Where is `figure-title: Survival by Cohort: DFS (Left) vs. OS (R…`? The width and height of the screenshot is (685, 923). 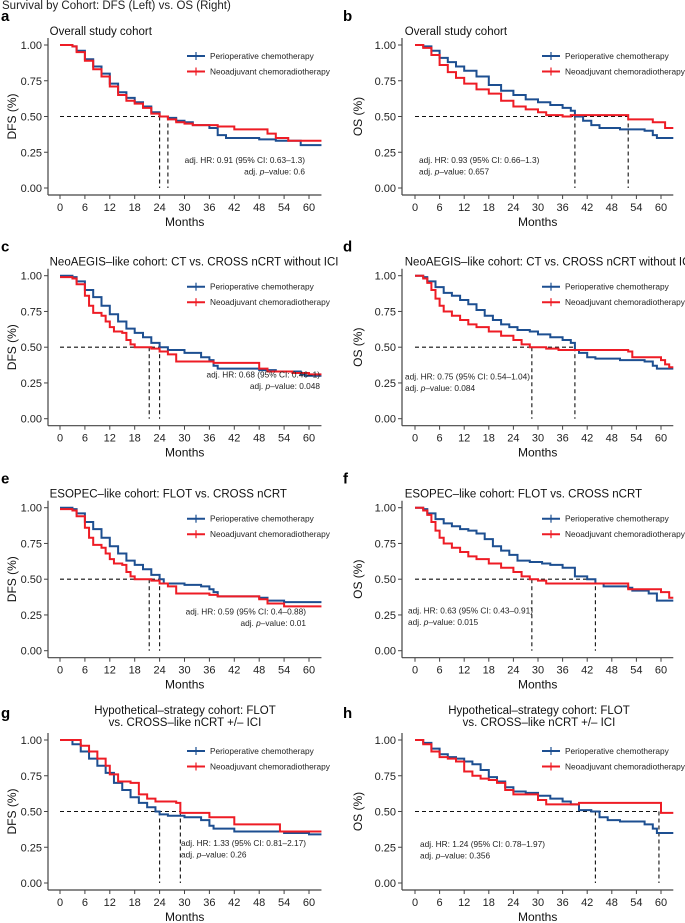
figure-title: Survival by Cohort: DFS (Left) vs. OS (R… is located at coordinates (116, 6).